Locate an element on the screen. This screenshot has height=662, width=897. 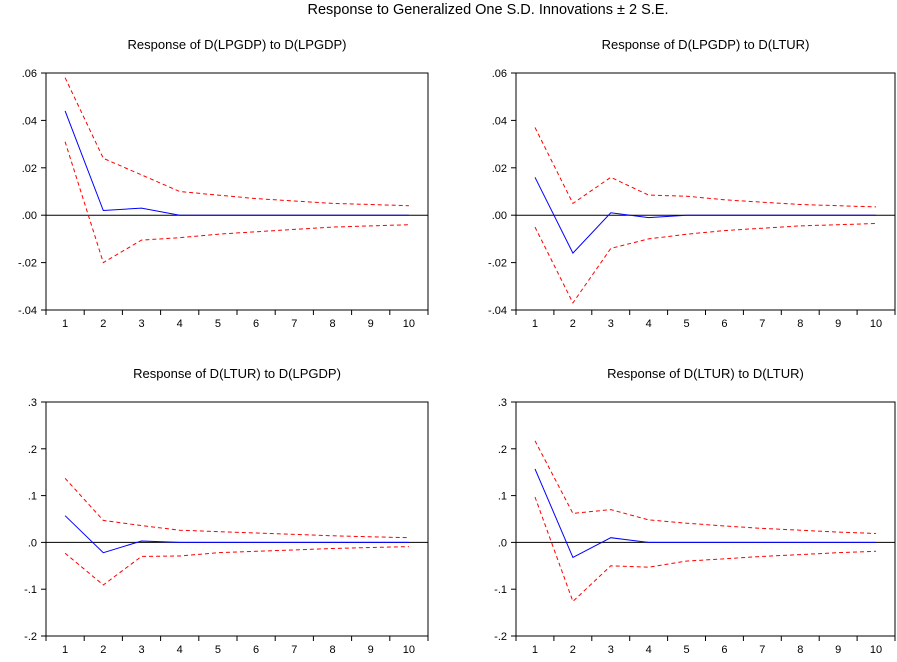
panel-title: Response of D(LTUR) to D(LTUR) is located at coordinates (705, 373).